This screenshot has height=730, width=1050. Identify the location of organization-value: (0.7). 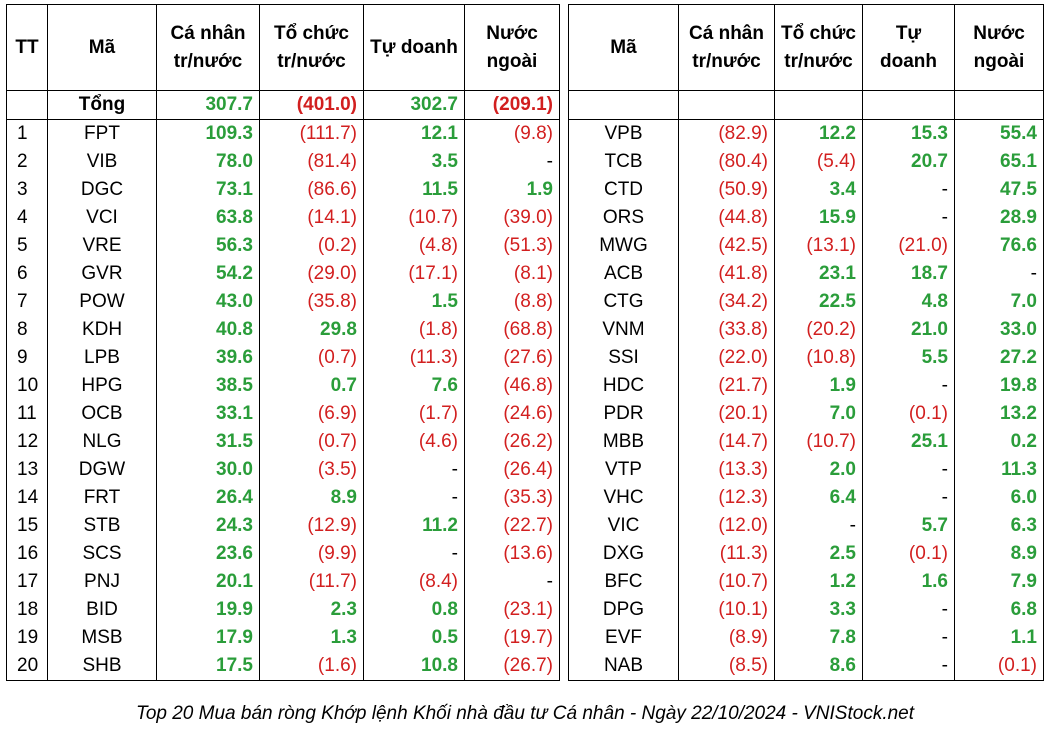
(311, 358).